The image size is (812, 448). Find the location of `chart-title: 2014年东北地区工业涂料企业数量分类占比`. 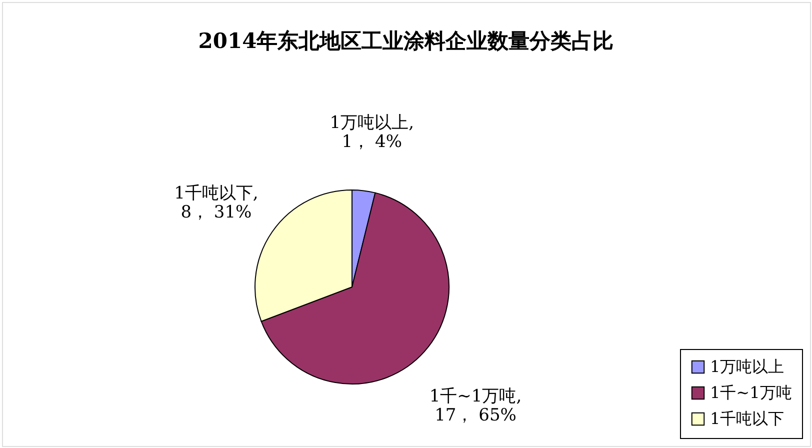

chart-title: 2014年东北地区工业涂料企业数量分类占比 is located at coordinates (406, 40).